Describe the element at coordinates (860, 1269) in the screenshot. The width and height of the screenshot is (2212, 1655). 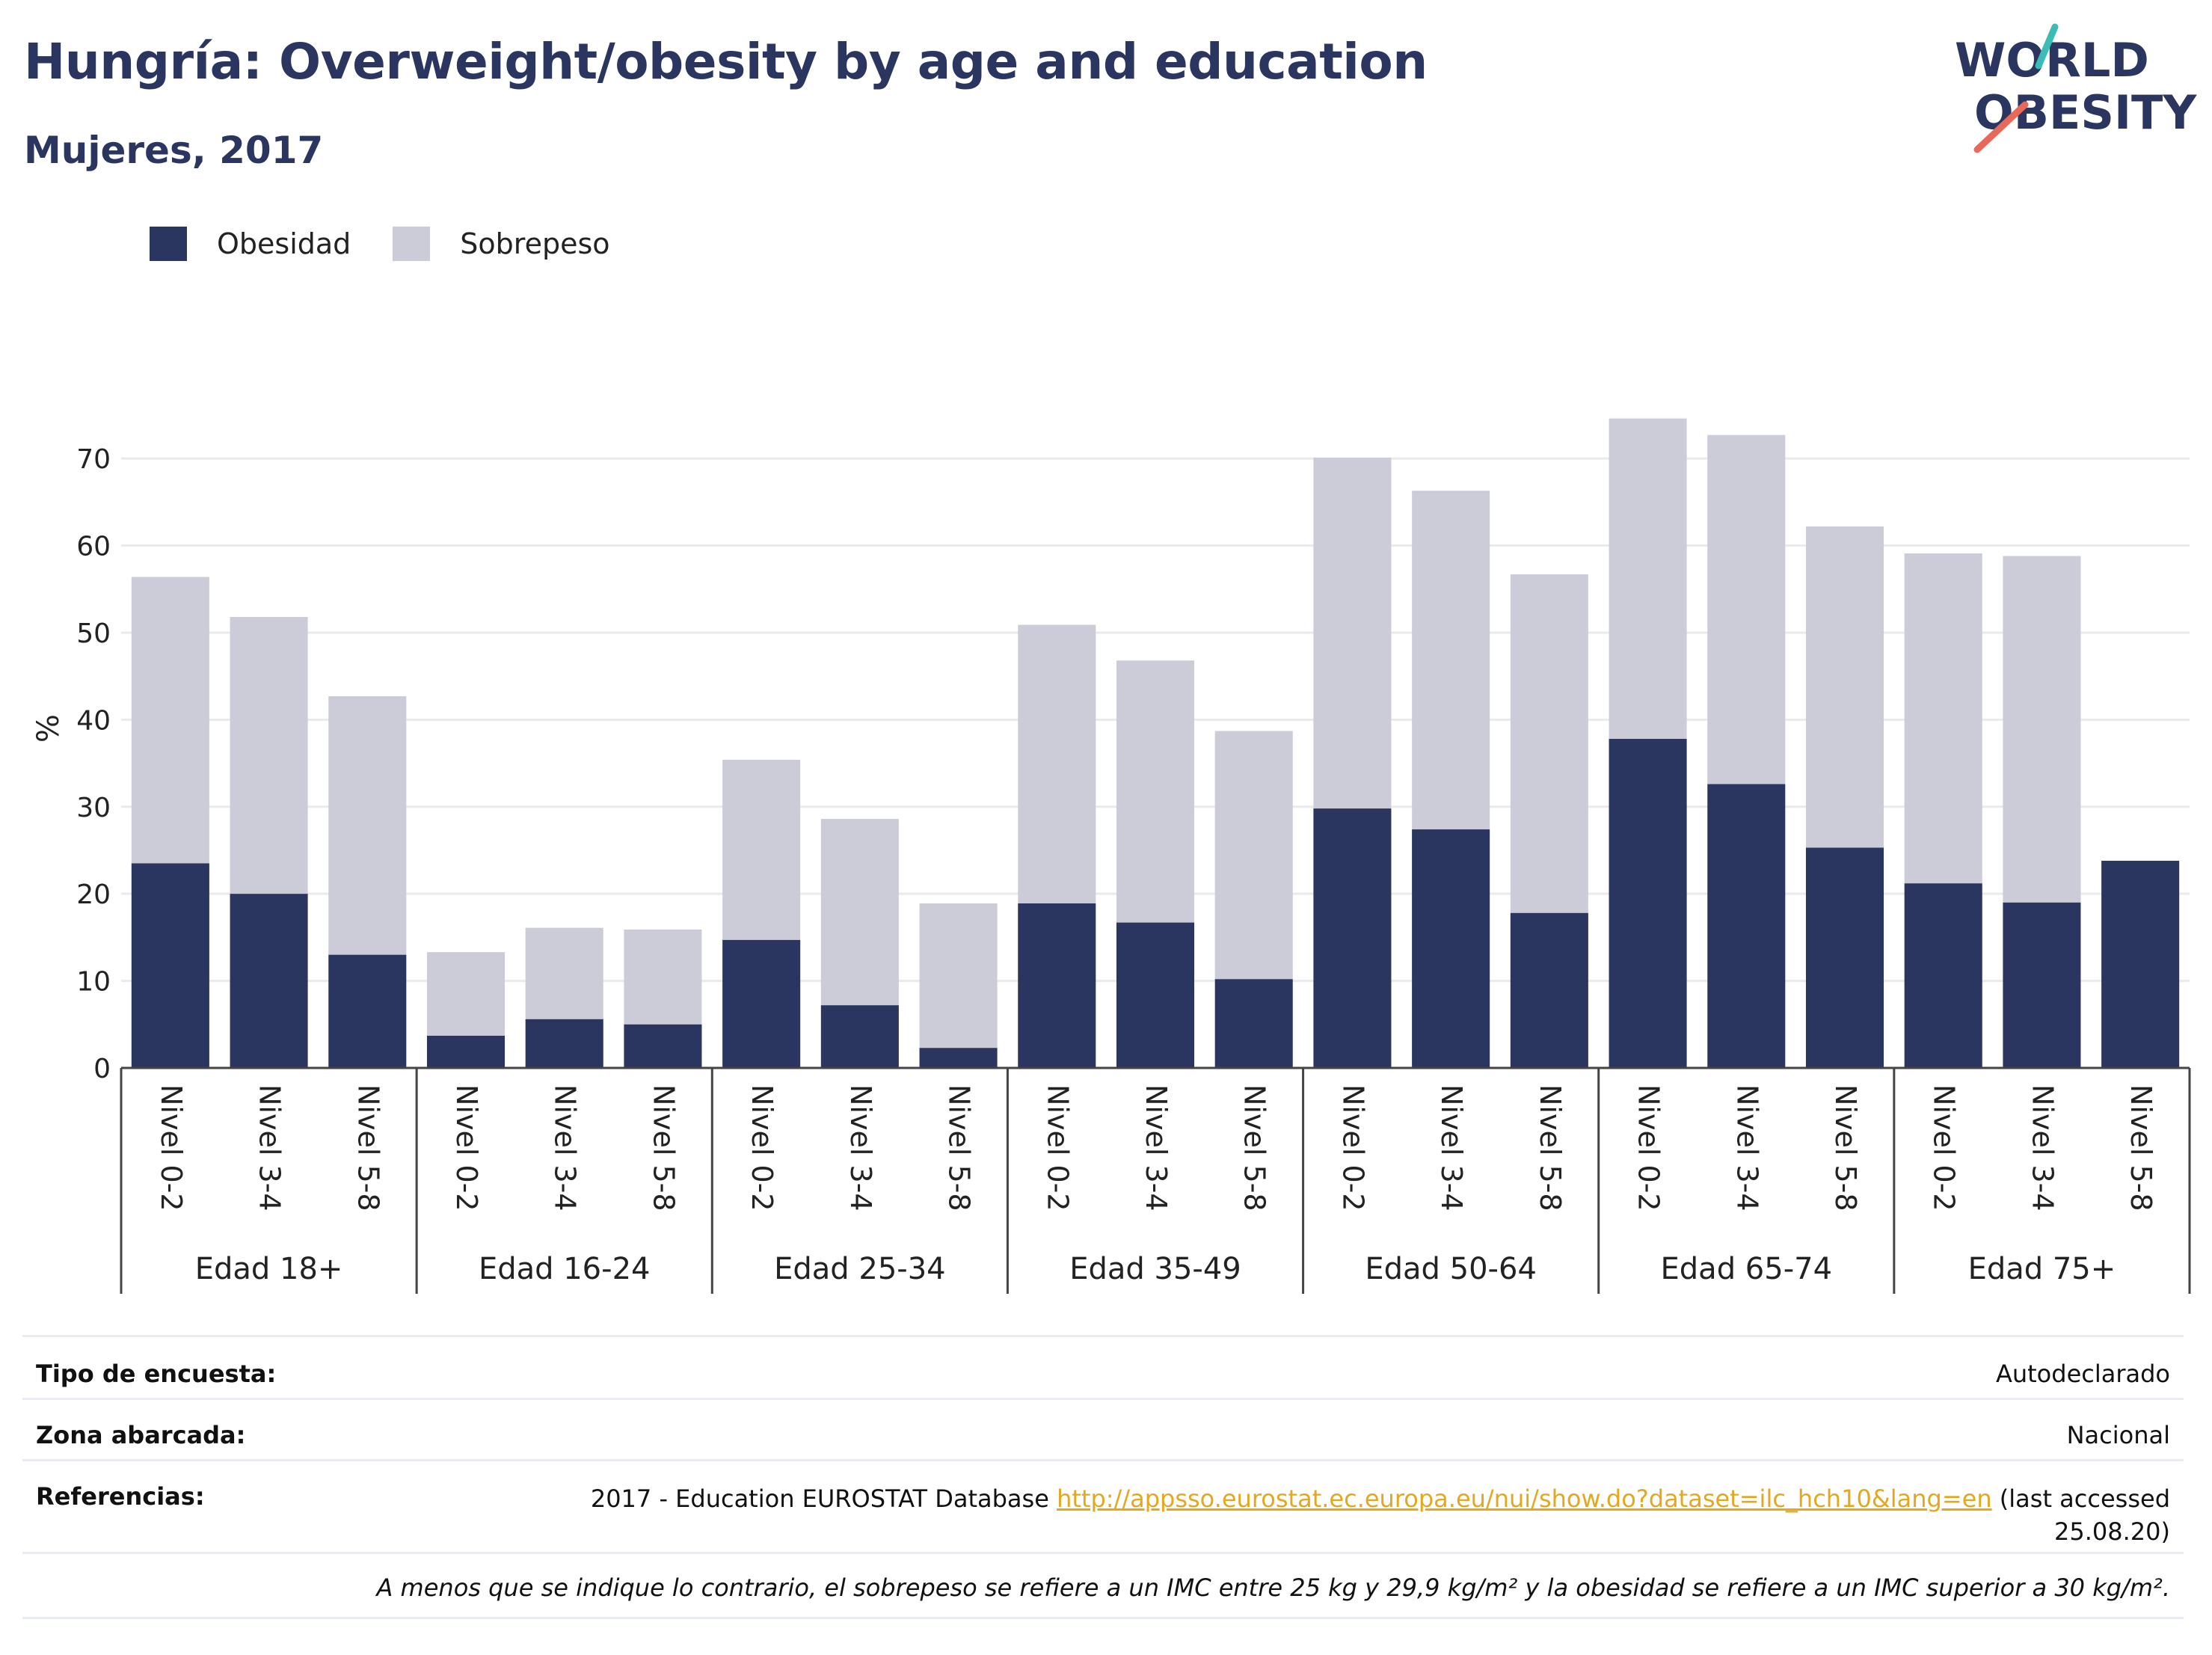
I see `x-group-label: Edad 25-34` at that location.